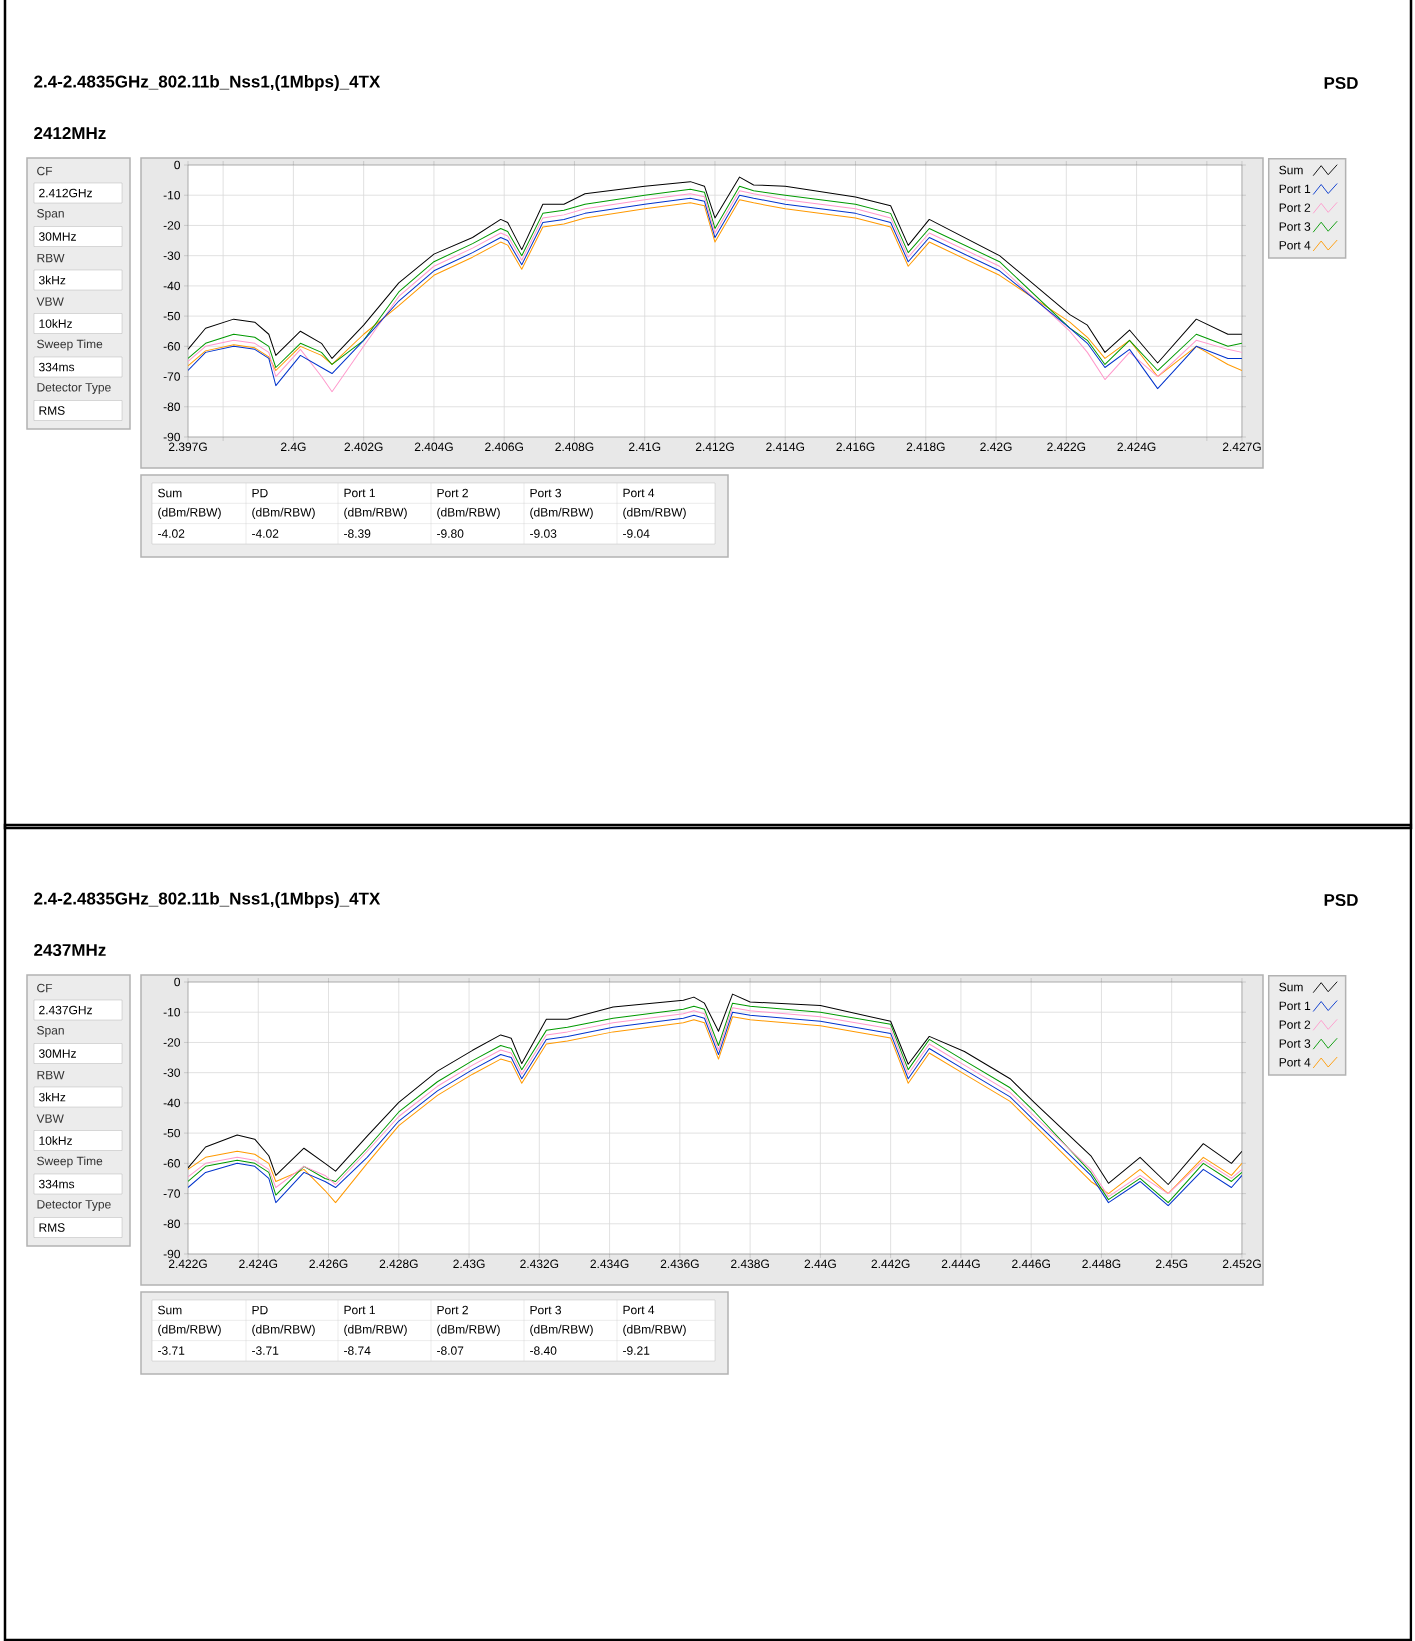 This screenshot has height=1641, width=1415. What do you see at coordinates (187, 447) in the screenshot?
I see `x-tick-label: 2.397G` at bounding box center [187, 447].